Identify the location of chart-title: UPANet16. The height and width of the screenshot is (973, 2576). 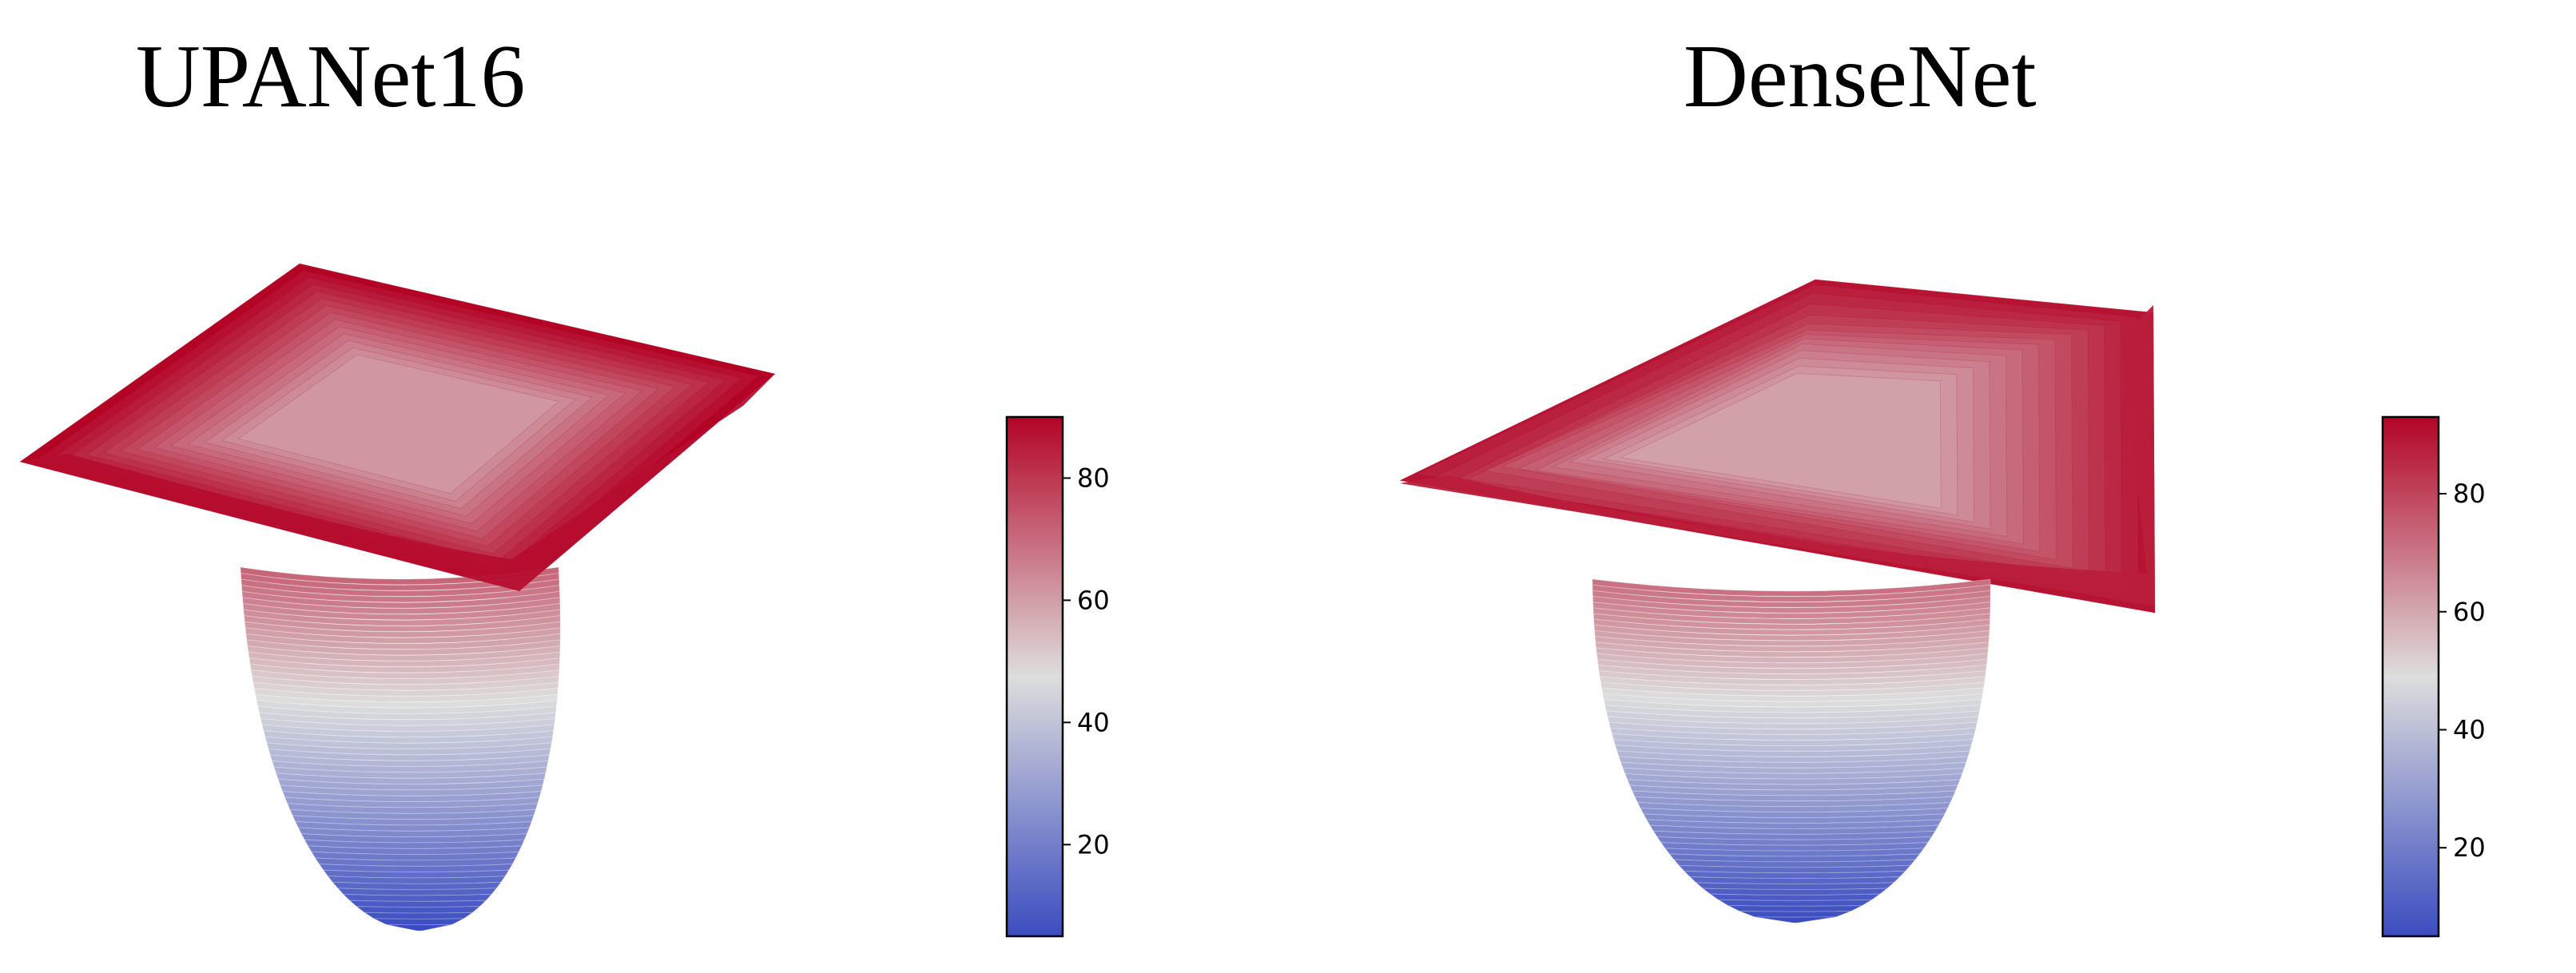
(331, 76).